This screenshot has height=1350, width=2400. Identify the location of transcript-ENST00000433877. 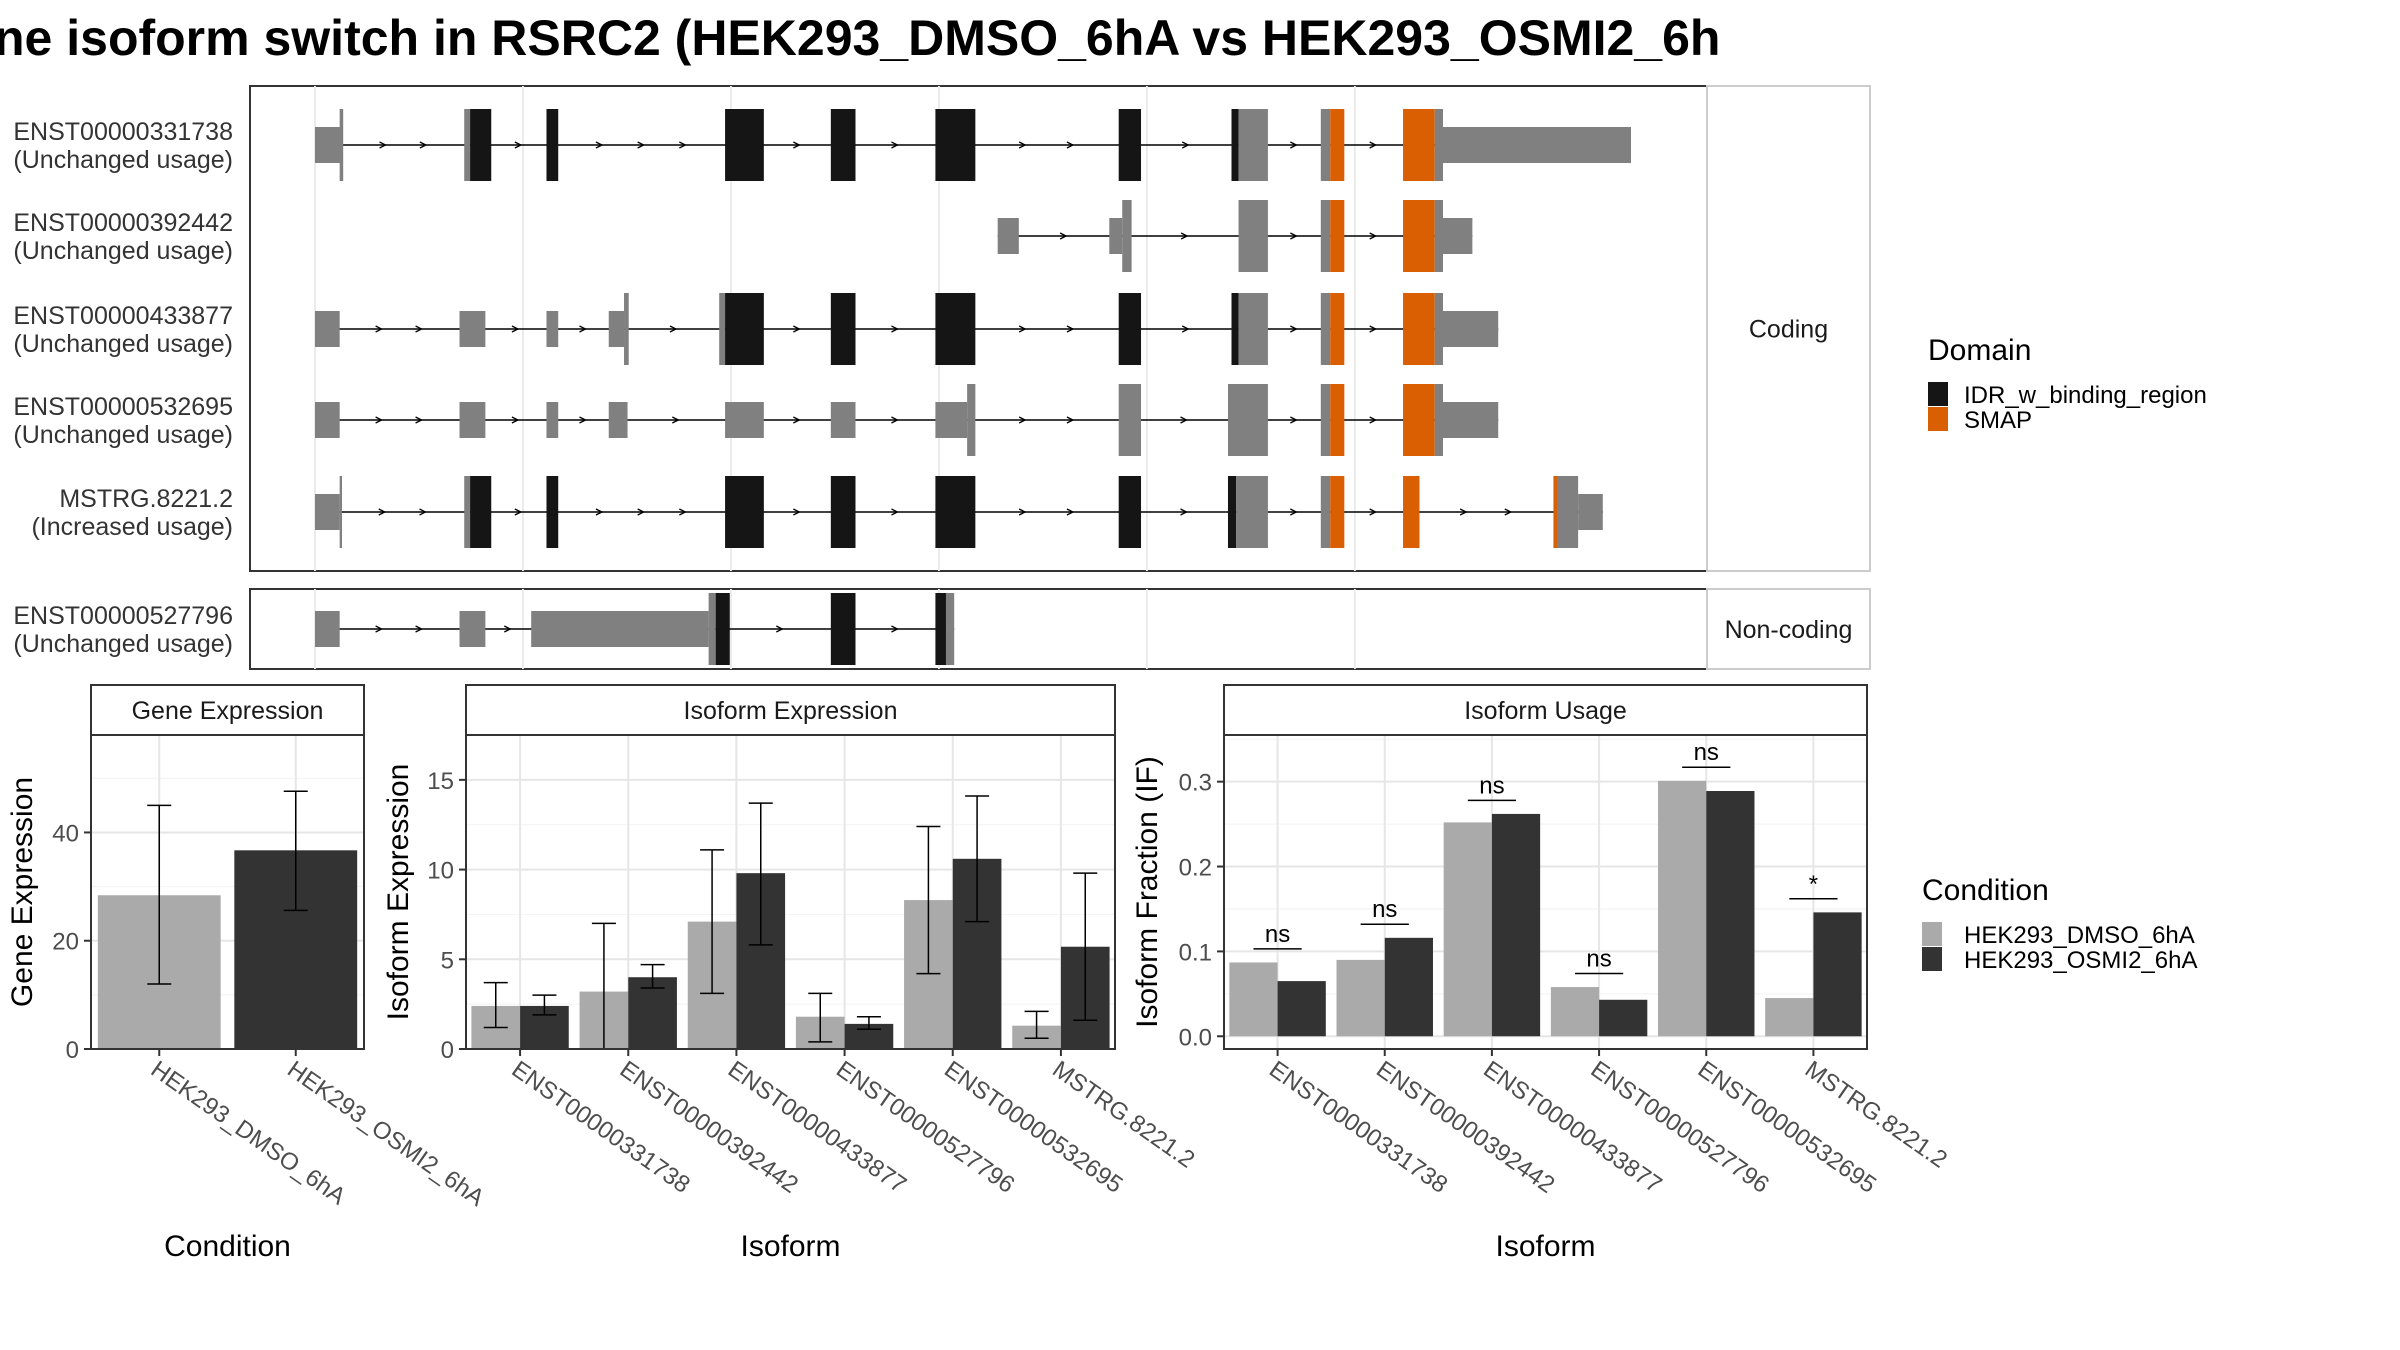
(907, 329).